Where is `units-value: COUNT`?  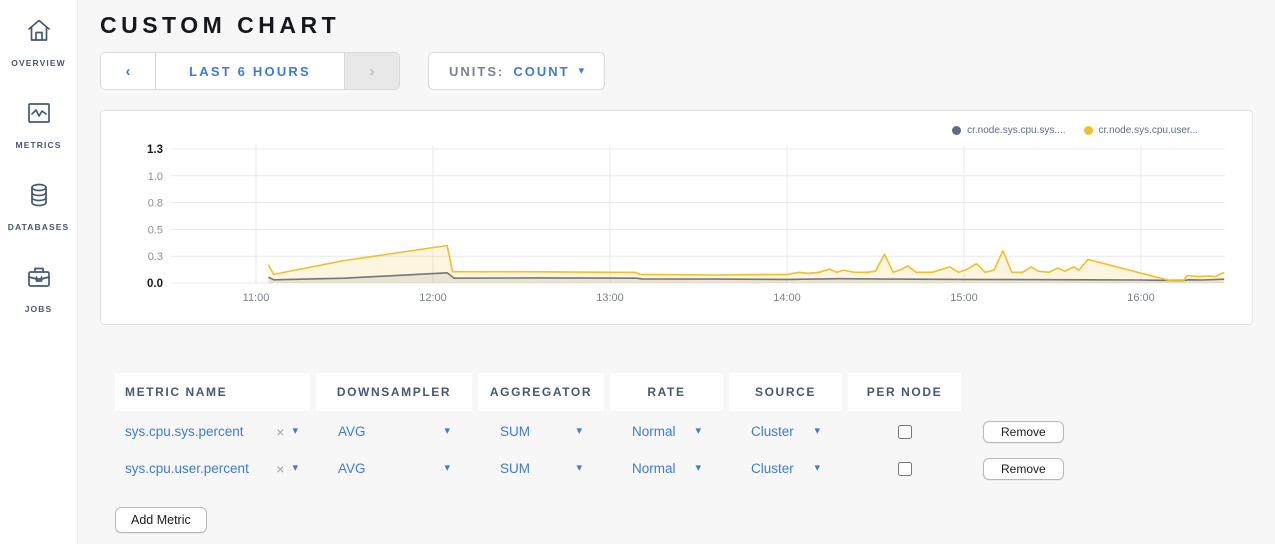 units-value: COUNT is located at coordinates (541, 71).